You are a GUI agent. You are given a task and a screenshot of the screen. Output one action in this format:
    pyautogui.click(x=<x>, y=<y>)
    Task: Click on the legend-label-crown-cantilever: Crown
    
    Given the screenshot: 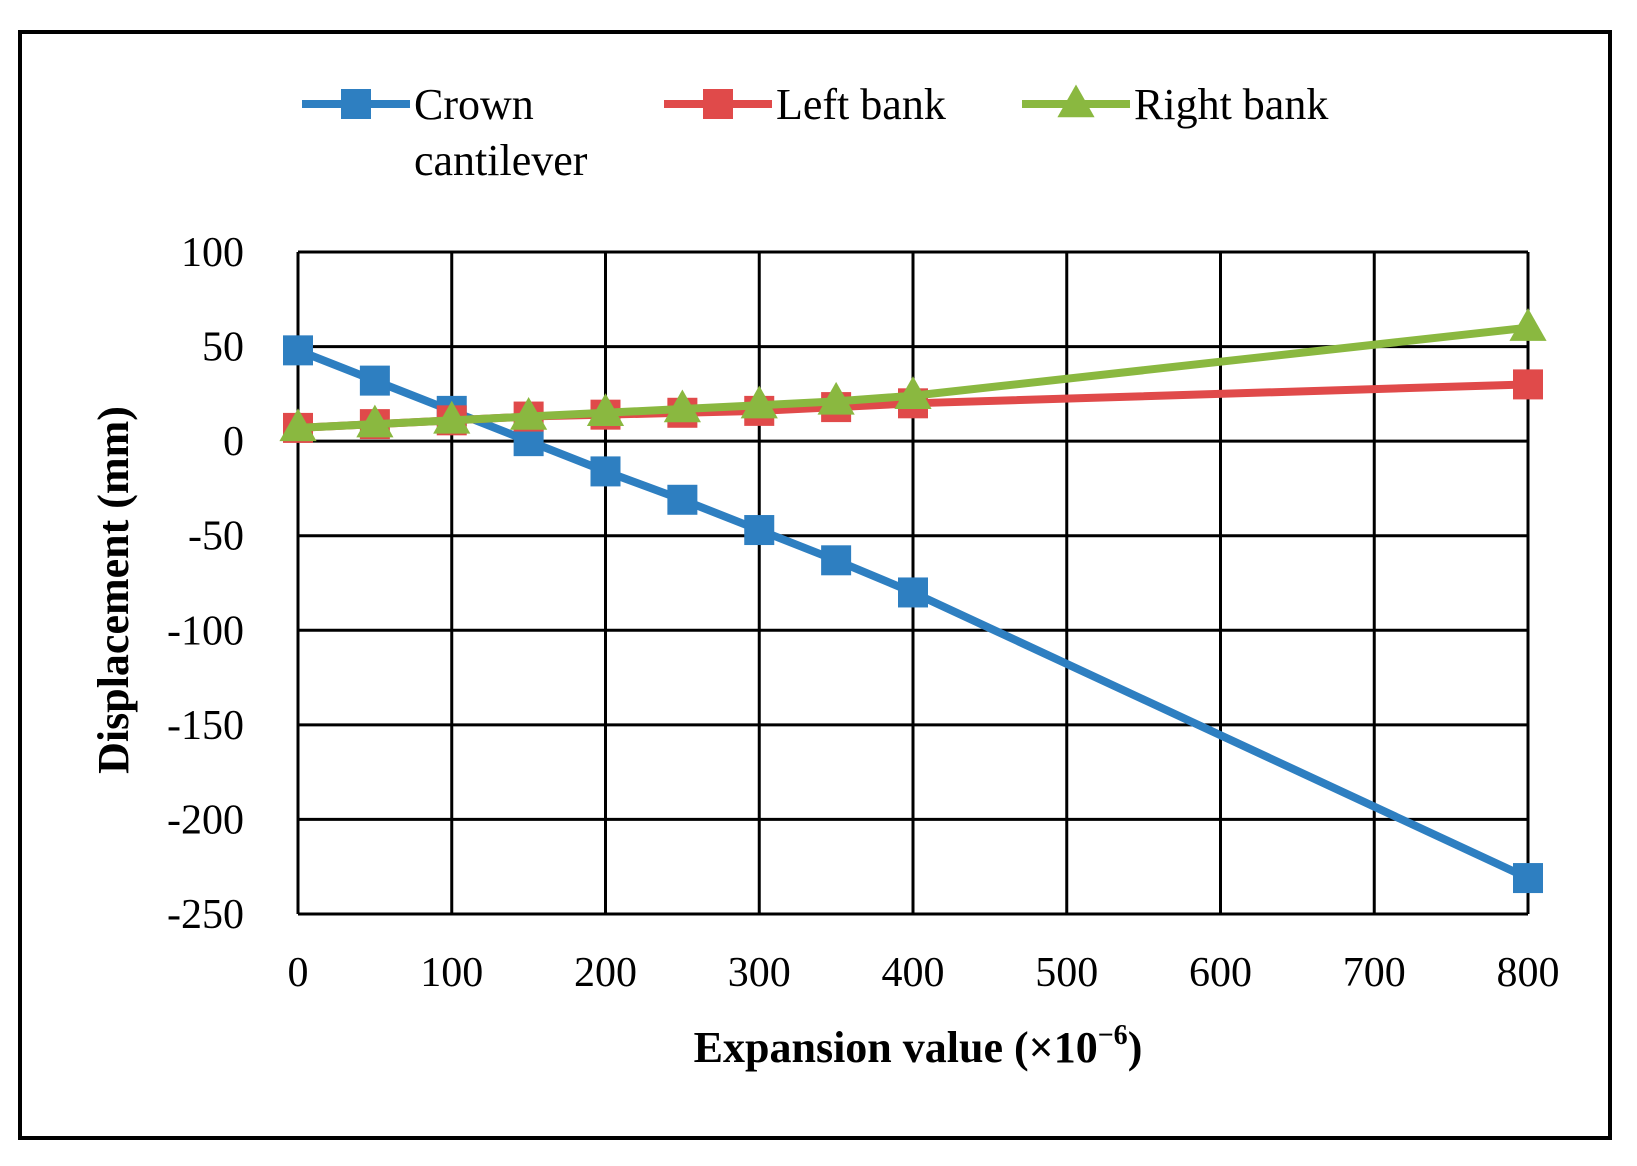 What is the action you would take?
    pyautogui.click(x=474, y=104)
    